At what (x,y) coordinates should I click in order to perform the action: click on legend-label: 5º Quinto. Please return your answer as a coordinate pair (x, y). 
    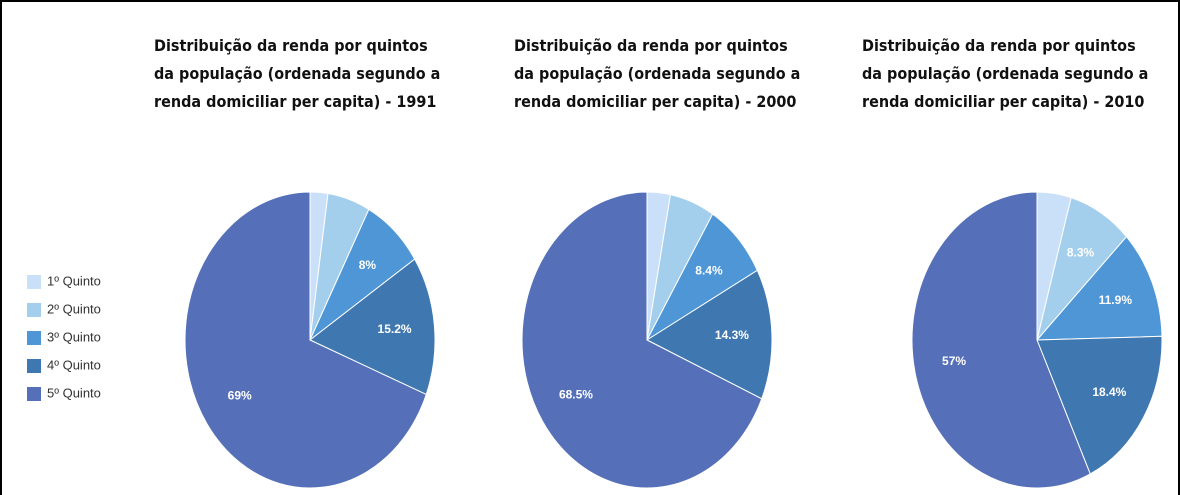
    Looking at the image, I should click on (74, 392).